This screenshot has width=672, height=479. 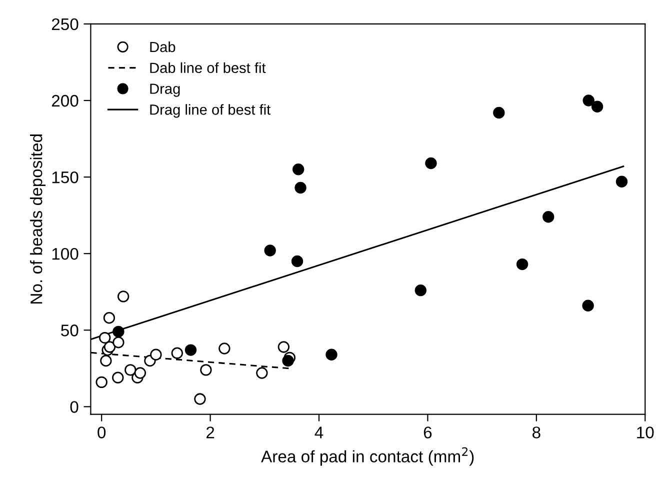 What do you see at coordinates (165, 90) in the screenshot?
I see `legend-label: Drag` at bounding box center [165, 90].